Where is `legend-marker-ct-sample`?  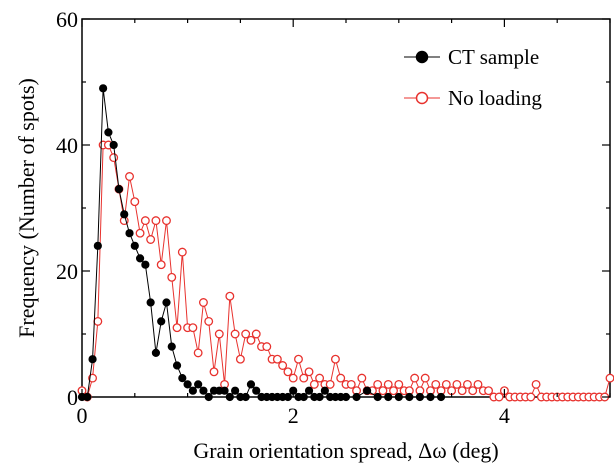
legend-marker-ct-sample is located at coordinates (422, 57).